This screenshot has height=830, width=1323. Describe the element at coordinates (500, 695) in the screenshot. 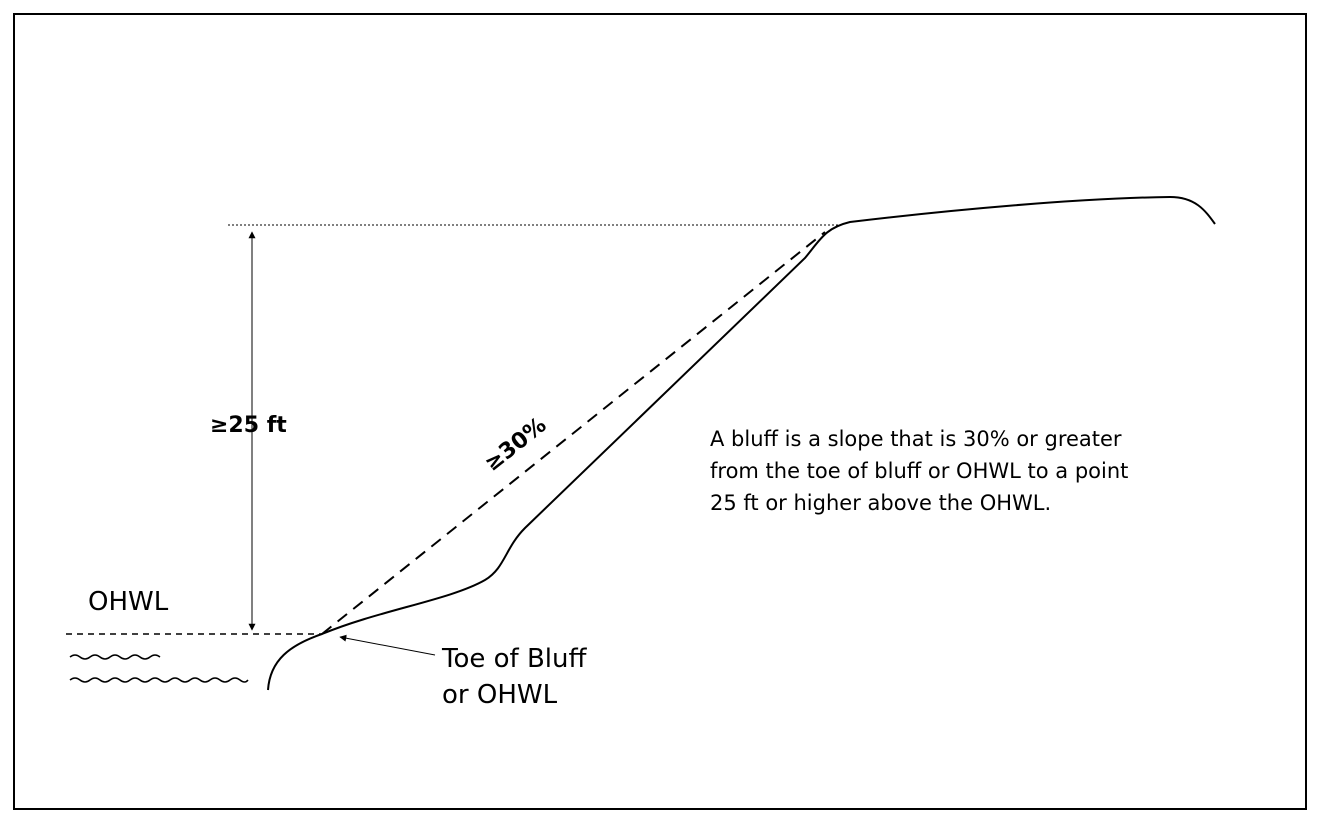

I see `toe-label: or OHWL` at that location.